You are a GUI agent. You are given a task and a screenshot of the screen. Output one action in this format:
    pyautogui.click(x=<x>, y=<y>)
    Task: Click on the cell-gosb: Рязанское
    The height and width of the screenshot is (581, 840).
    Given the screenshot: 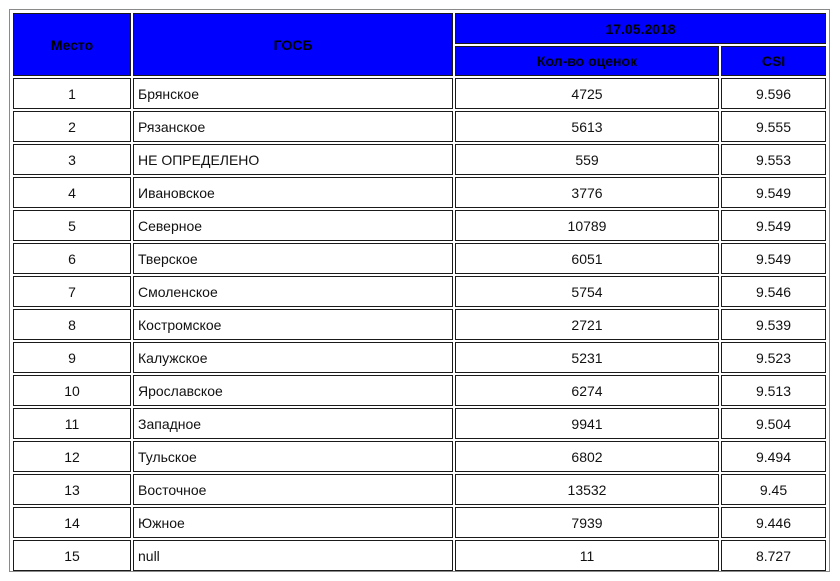 What is the action you would take?
    pyautogui.click(x=293, y=126)
    